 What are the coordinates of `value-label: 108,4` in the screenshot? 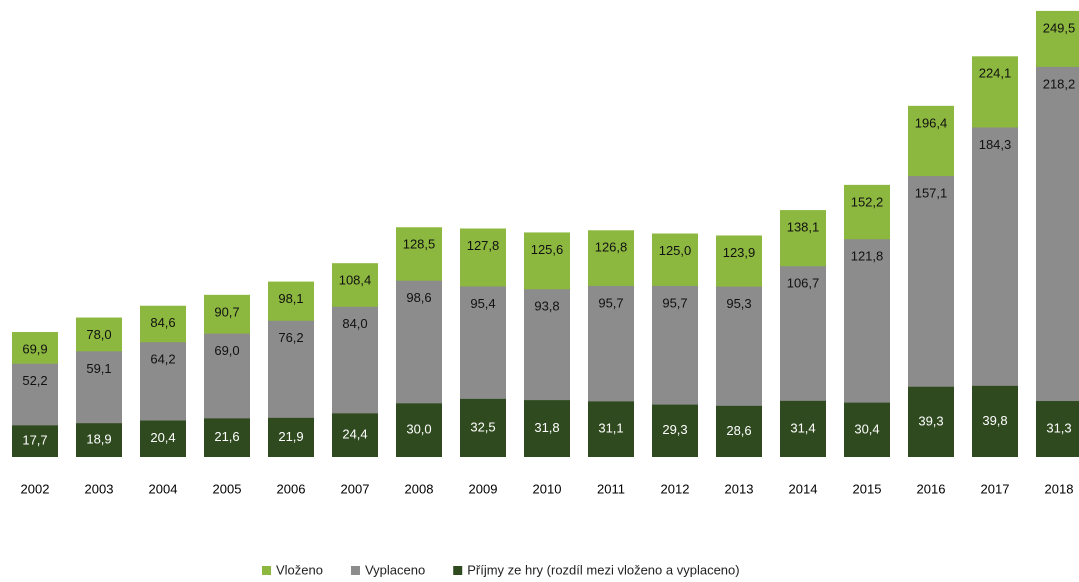 It's located at (355, 280).